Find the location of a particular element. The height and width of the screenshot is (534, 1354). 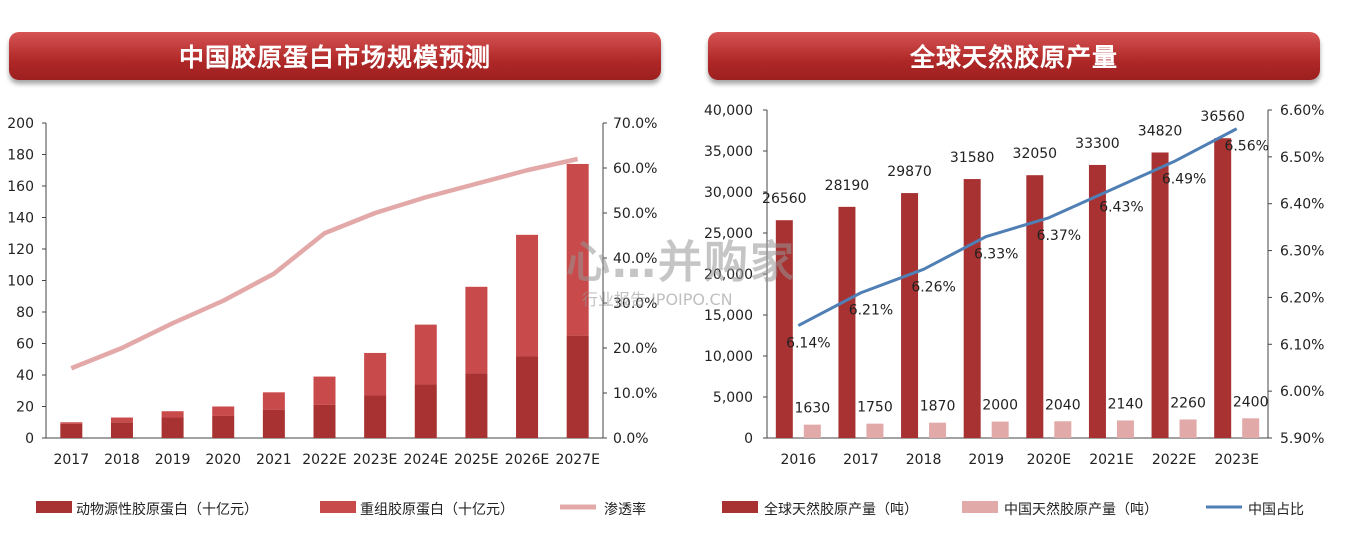

data-label-global: 32050 is located at coordinates (1035, 154).